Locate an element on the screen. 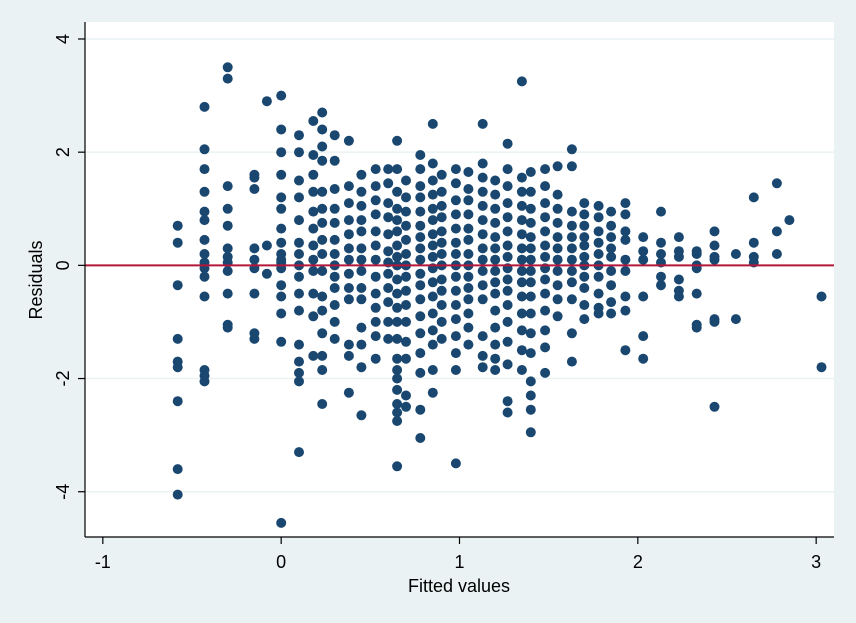 The image size is (856, 623). x-tick-label: 1 is located at coordinates (459, 562).